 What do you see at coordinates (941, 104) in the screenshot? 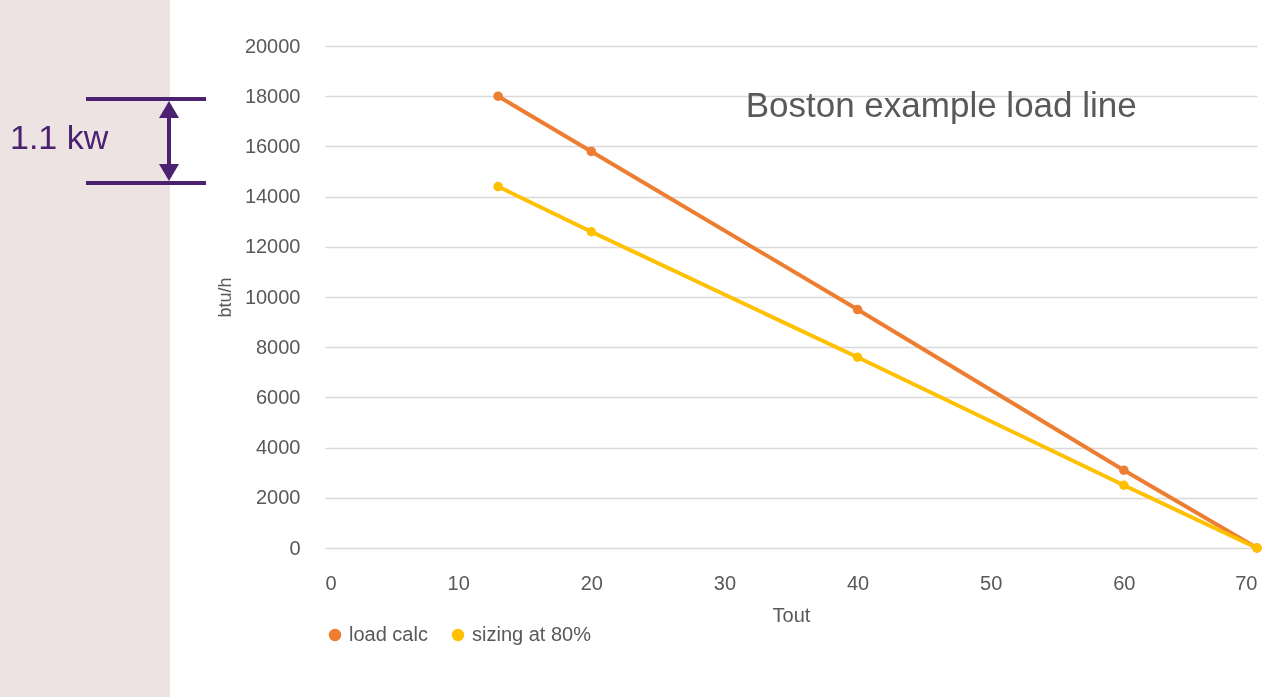
I see `text: Boston example load line` at bounding box center [941, 104].